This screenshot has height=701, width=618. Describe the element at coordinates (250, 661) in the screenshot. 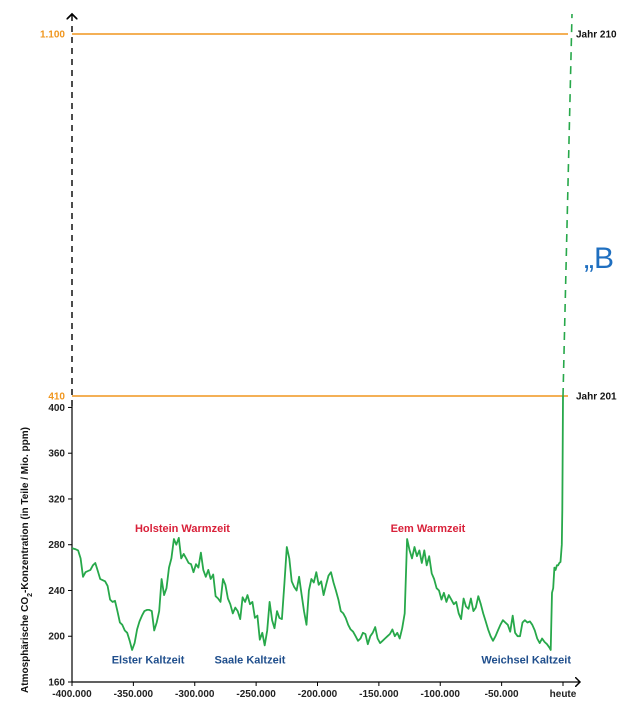

I see `cold-period-label: Saale Kaltzeit` at that location.